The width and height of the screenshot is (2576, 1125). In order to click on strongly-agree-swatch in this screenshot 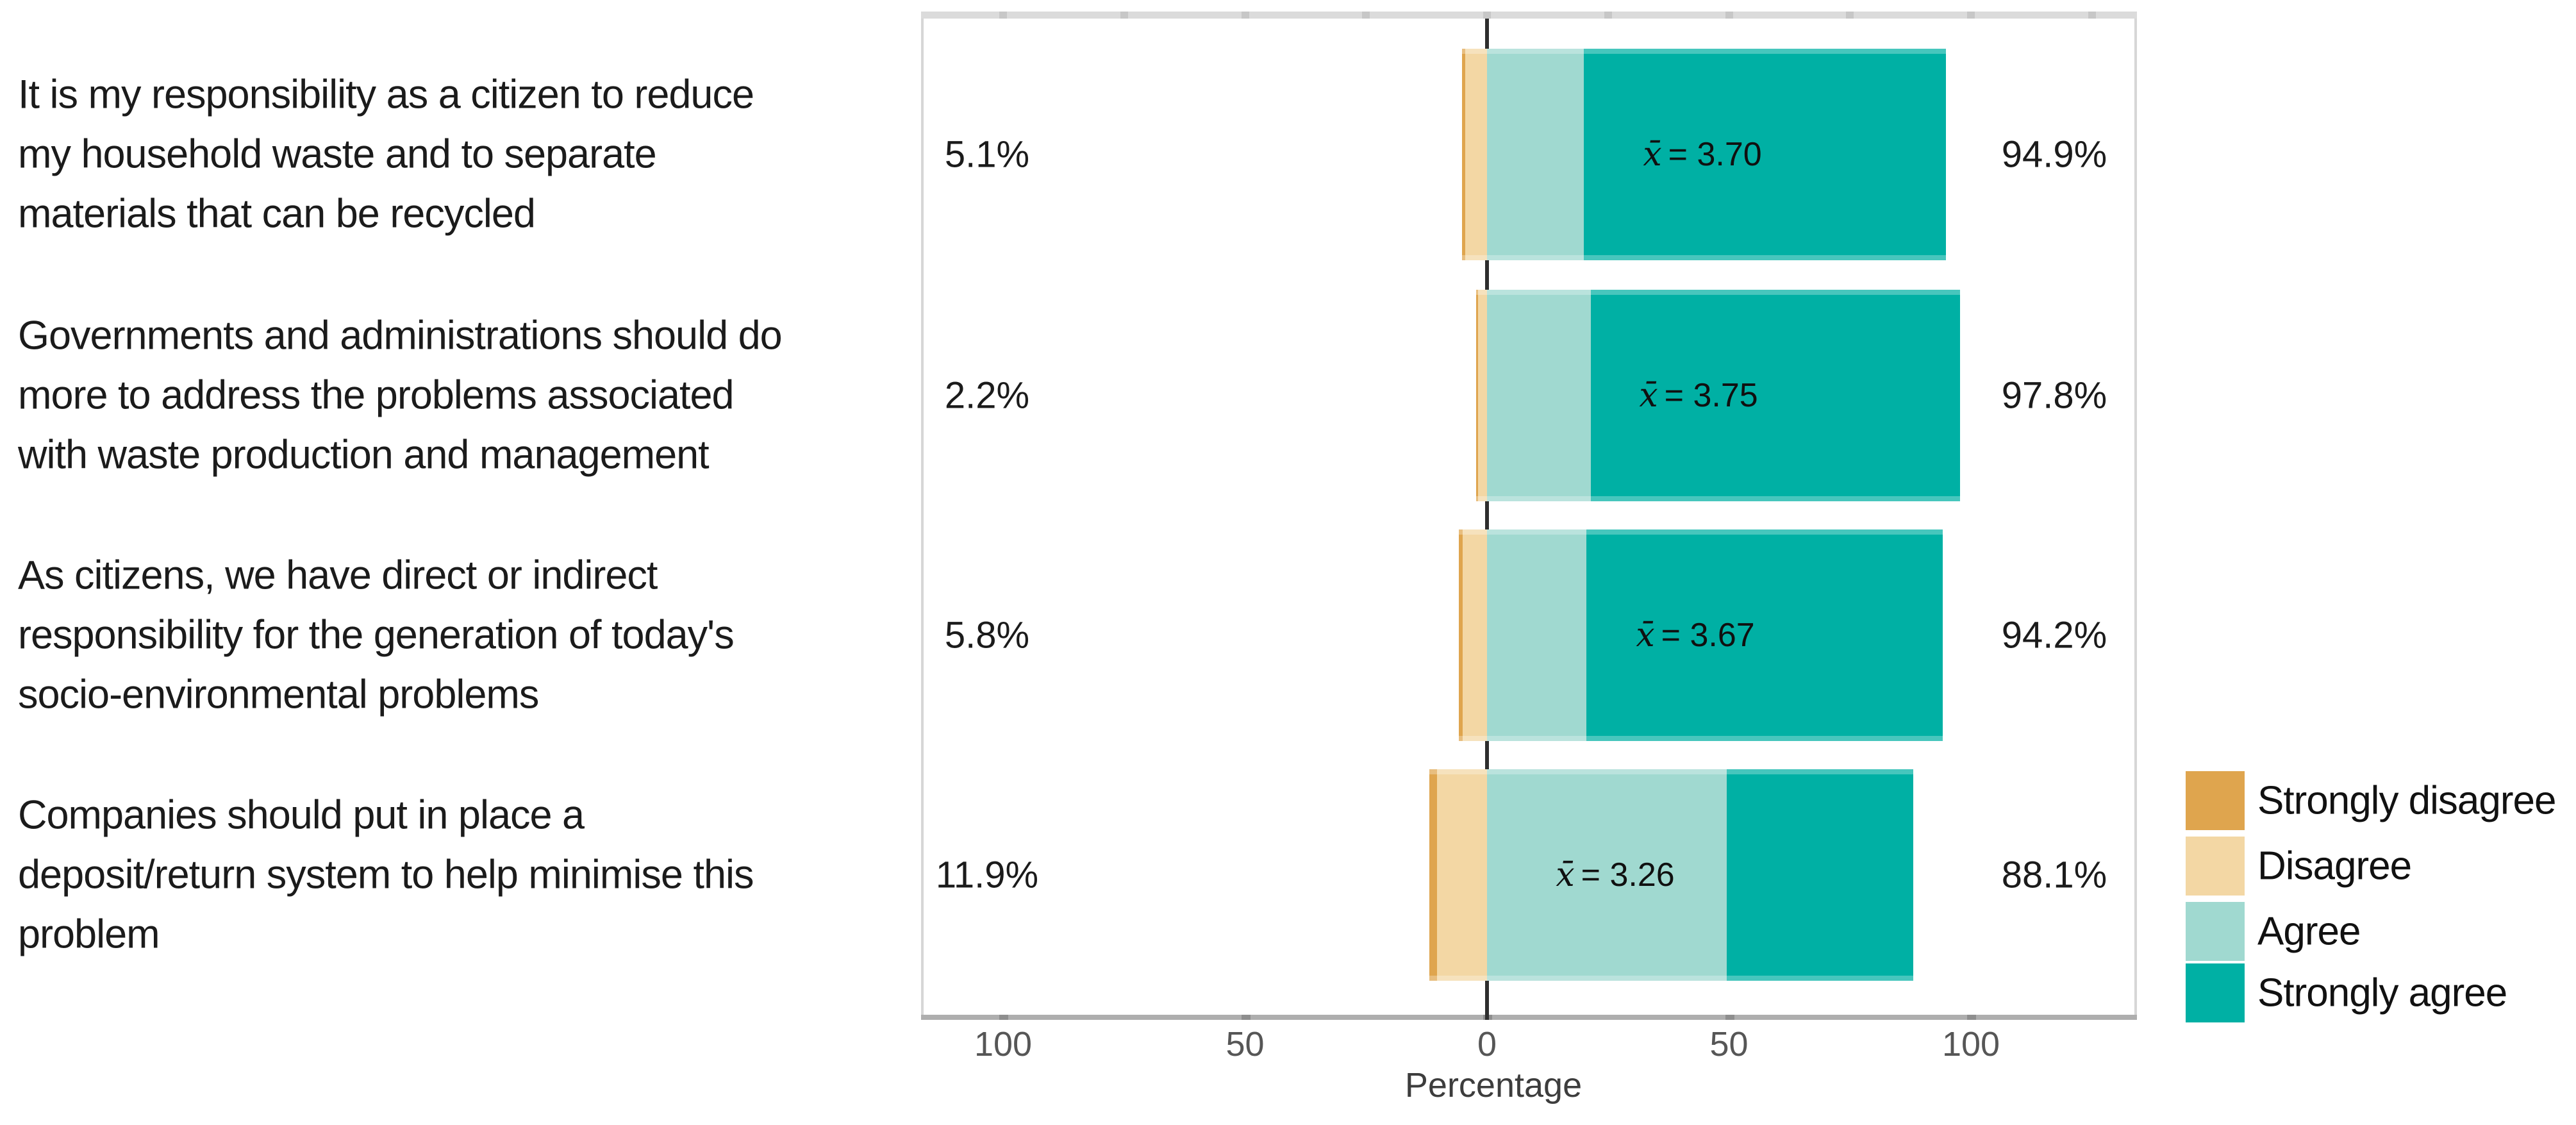, I will do `click(2215, 992)`.